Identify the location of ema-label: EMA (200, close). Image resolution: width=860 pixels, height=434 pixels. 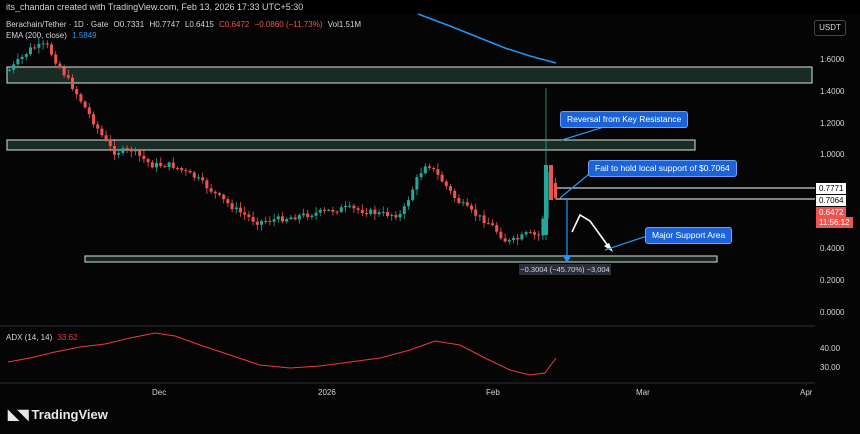
(36, 35).